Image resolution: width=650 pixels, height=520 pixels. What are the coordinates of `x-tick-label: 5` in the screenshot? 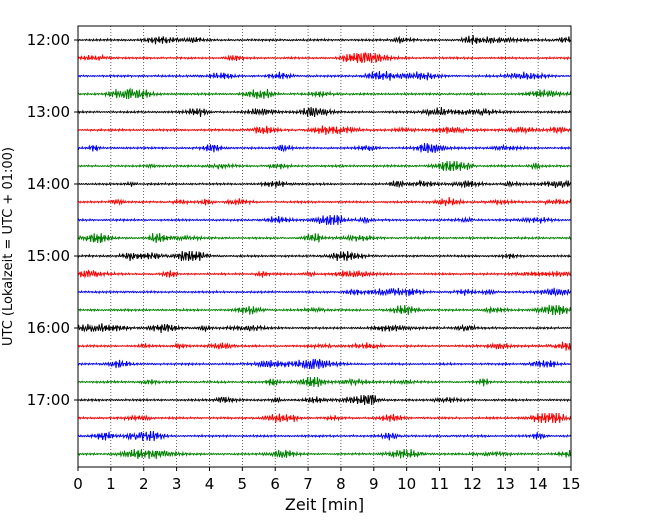 It's located at (243, 484).